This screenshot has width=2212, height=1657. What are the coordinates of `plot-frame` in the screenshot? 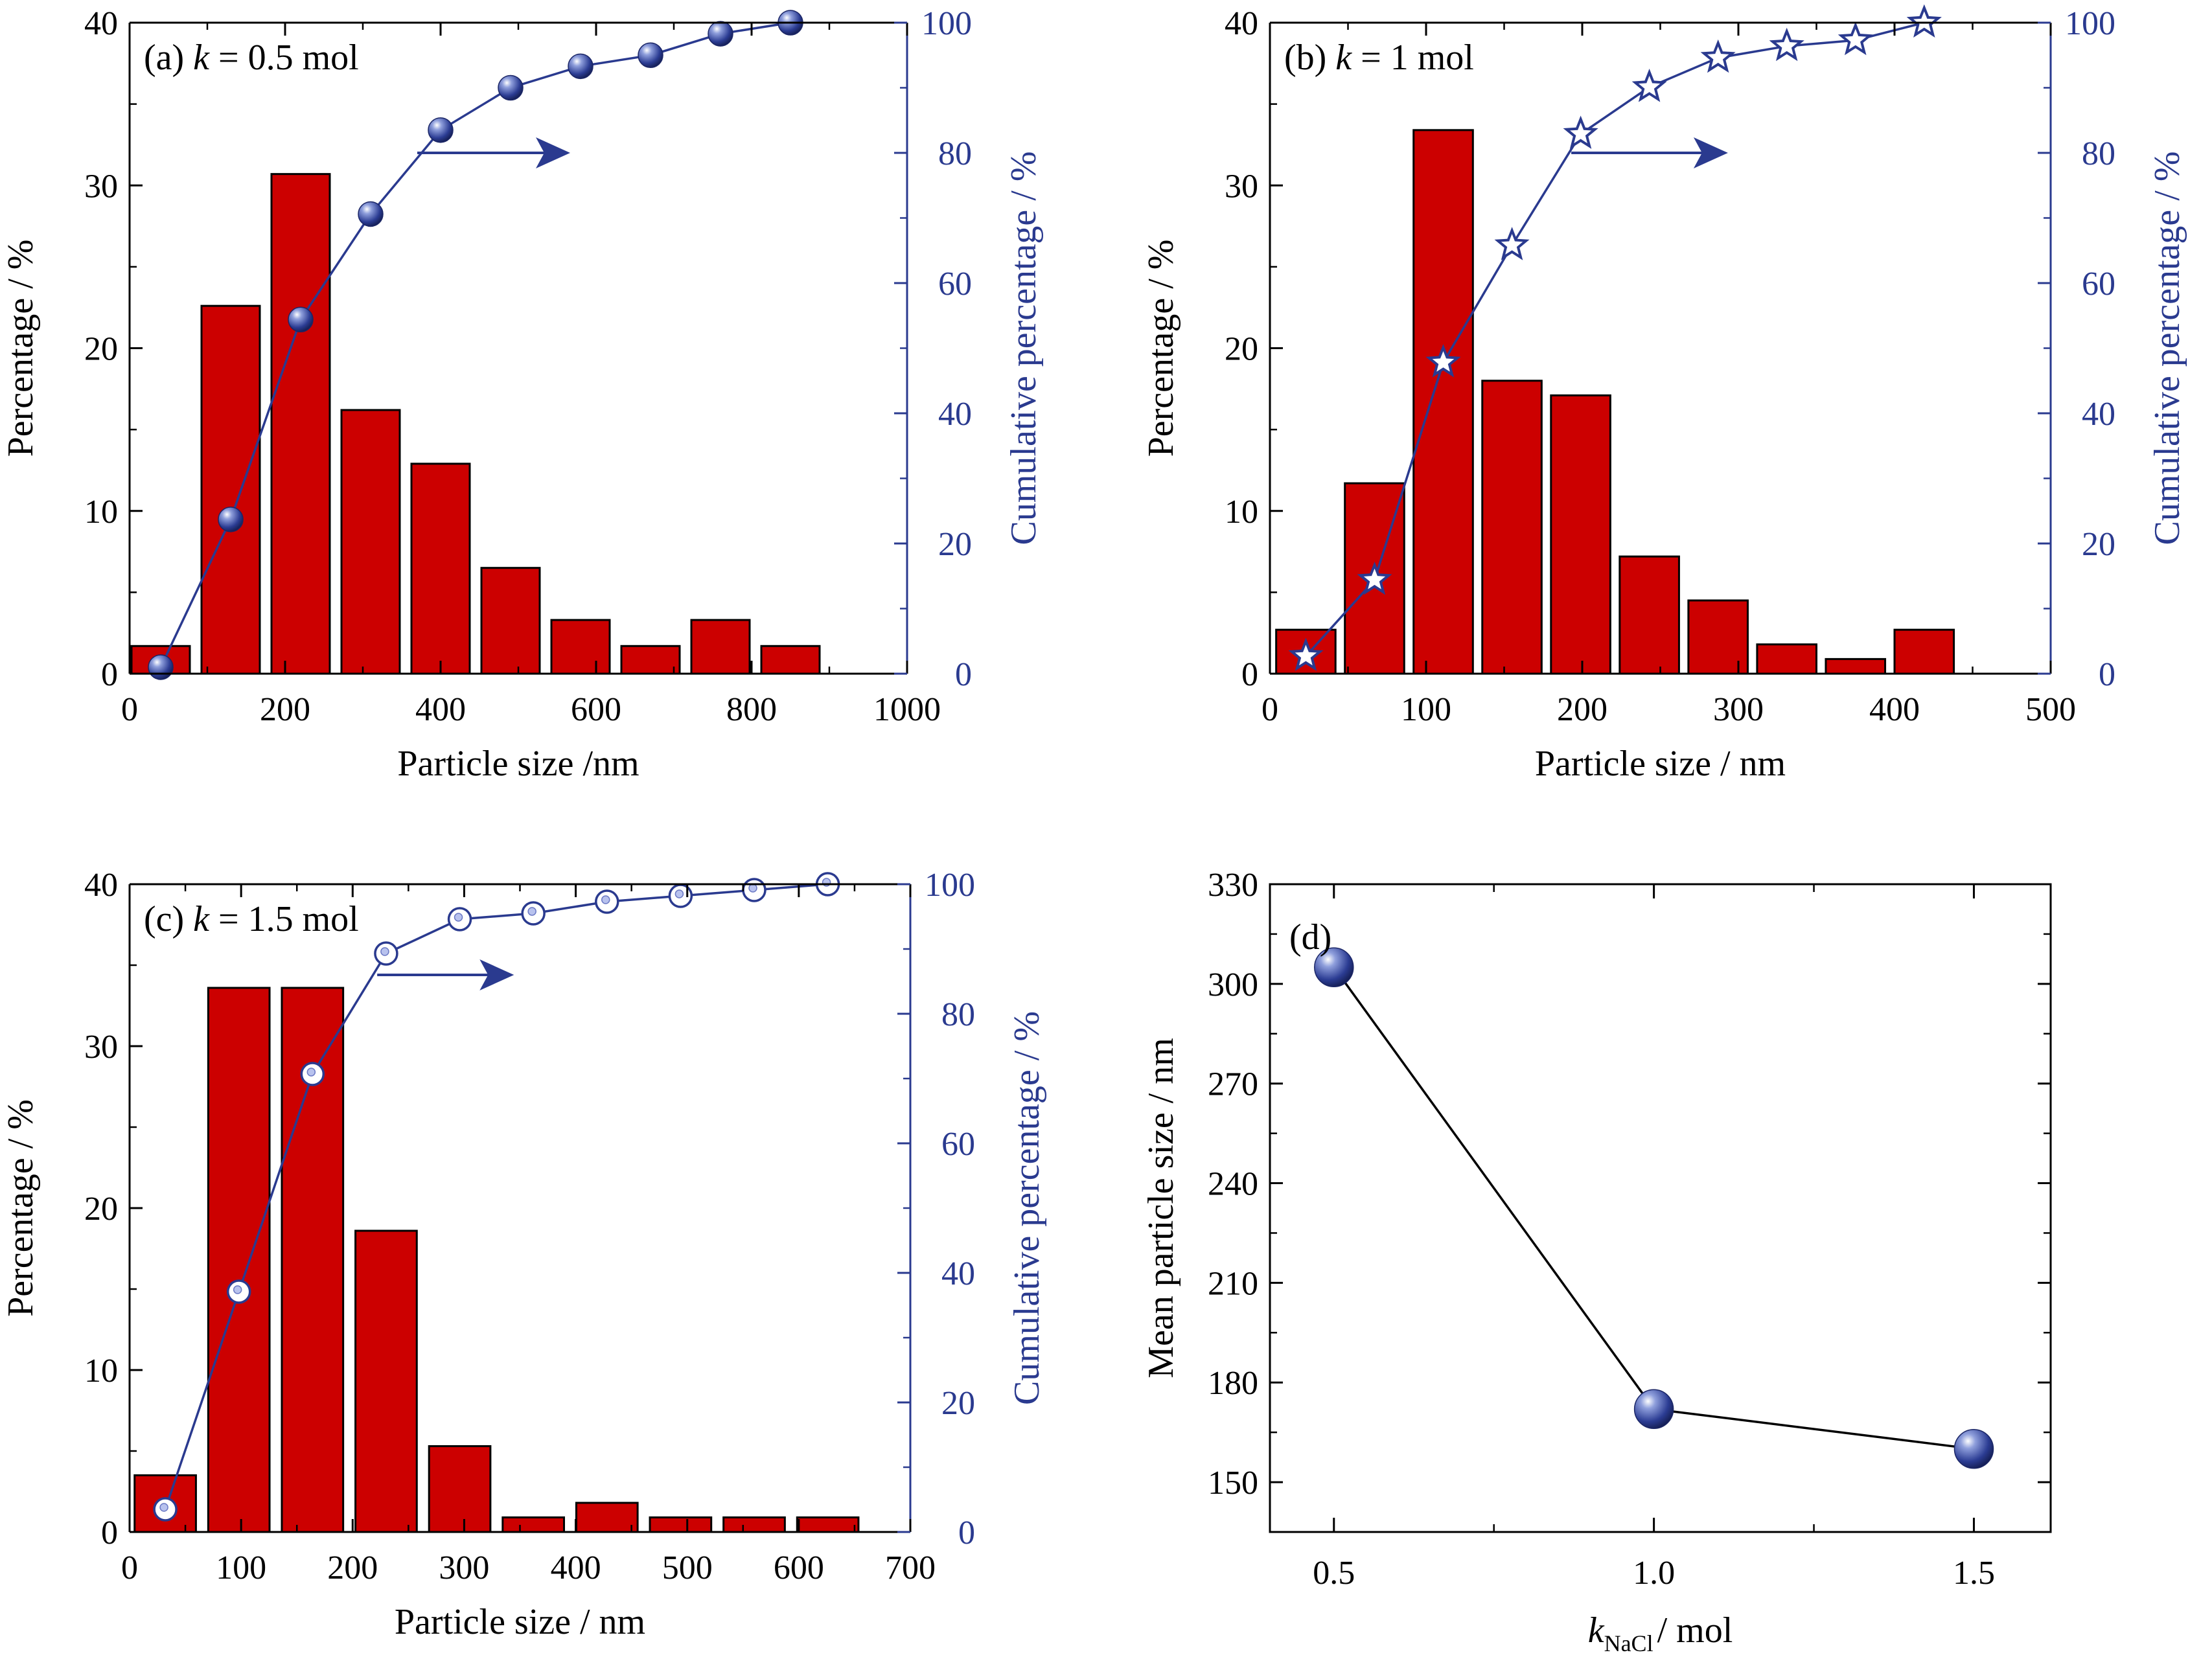 It's located at (1661, 1208).